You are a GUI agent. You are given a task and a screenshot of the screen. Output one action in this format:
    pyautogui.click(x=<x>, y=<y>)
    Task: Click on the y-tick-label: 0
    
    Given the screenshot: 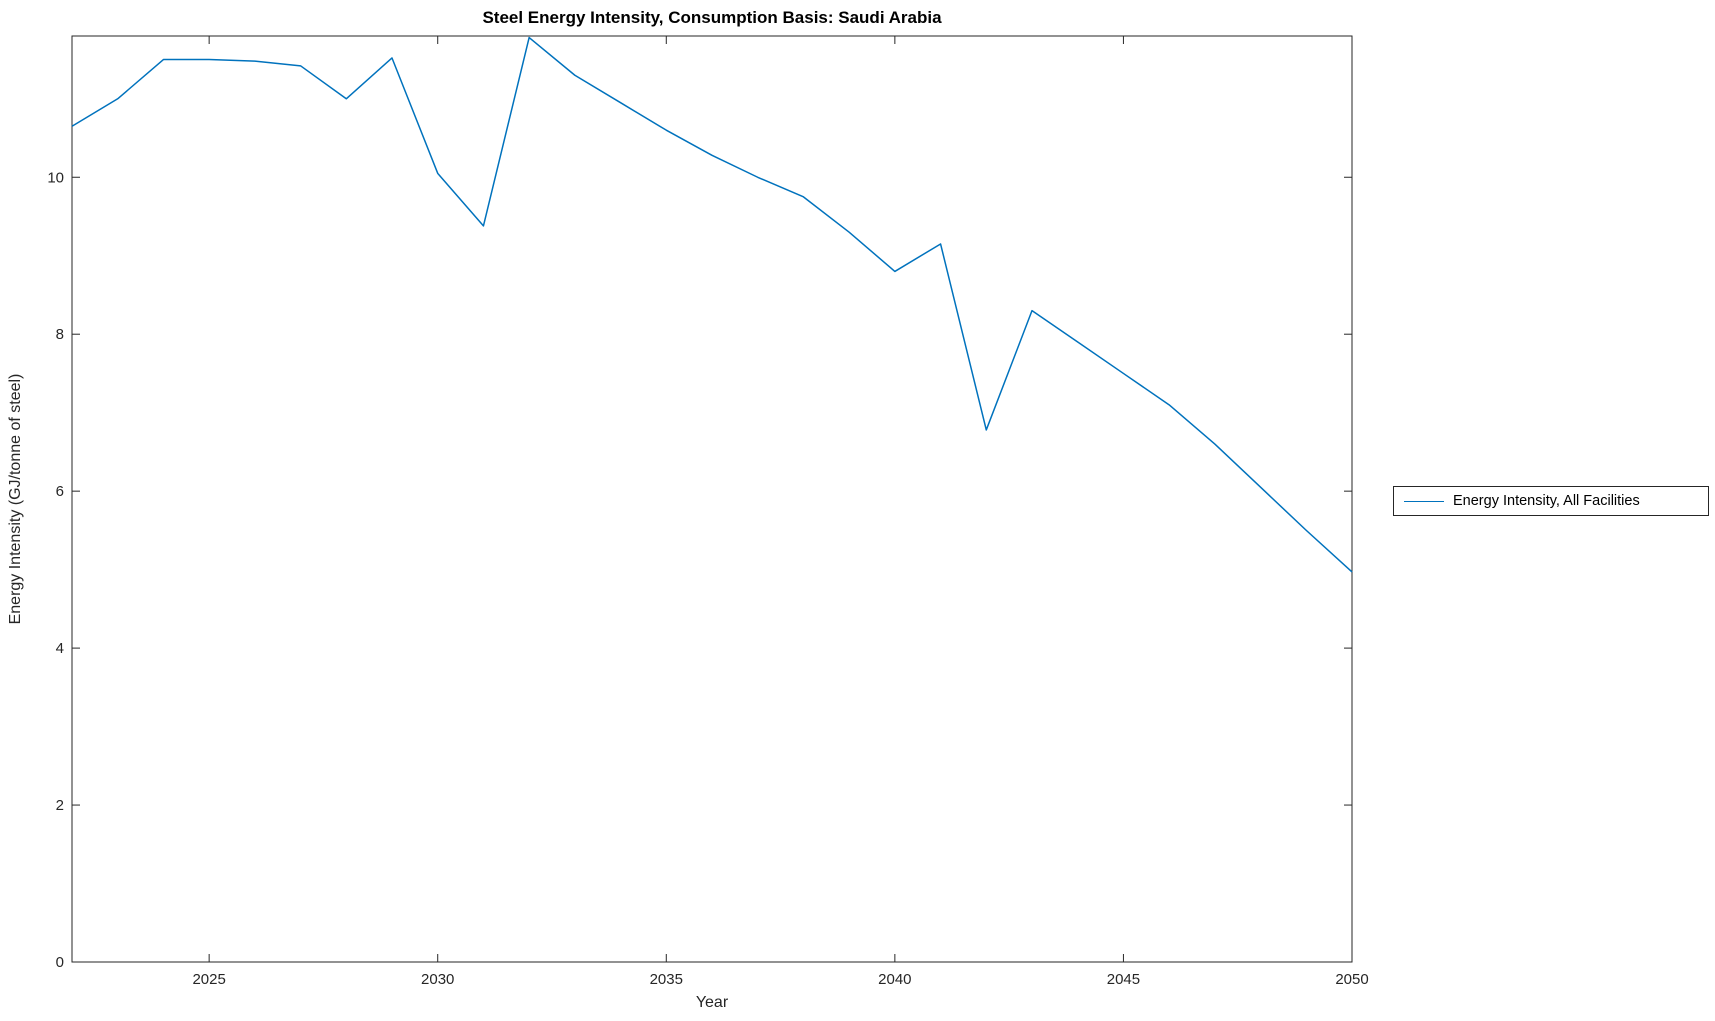 What is the action you would take?
    pyautogui.click(x=60, y=962)
    